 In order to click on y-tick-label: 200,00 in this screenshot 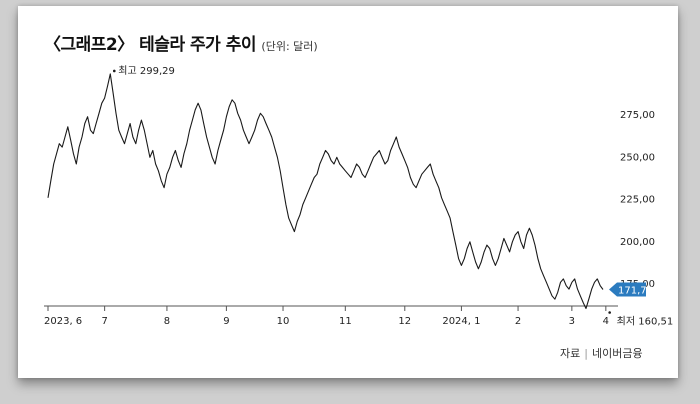, I will do `click(637, 242)`.